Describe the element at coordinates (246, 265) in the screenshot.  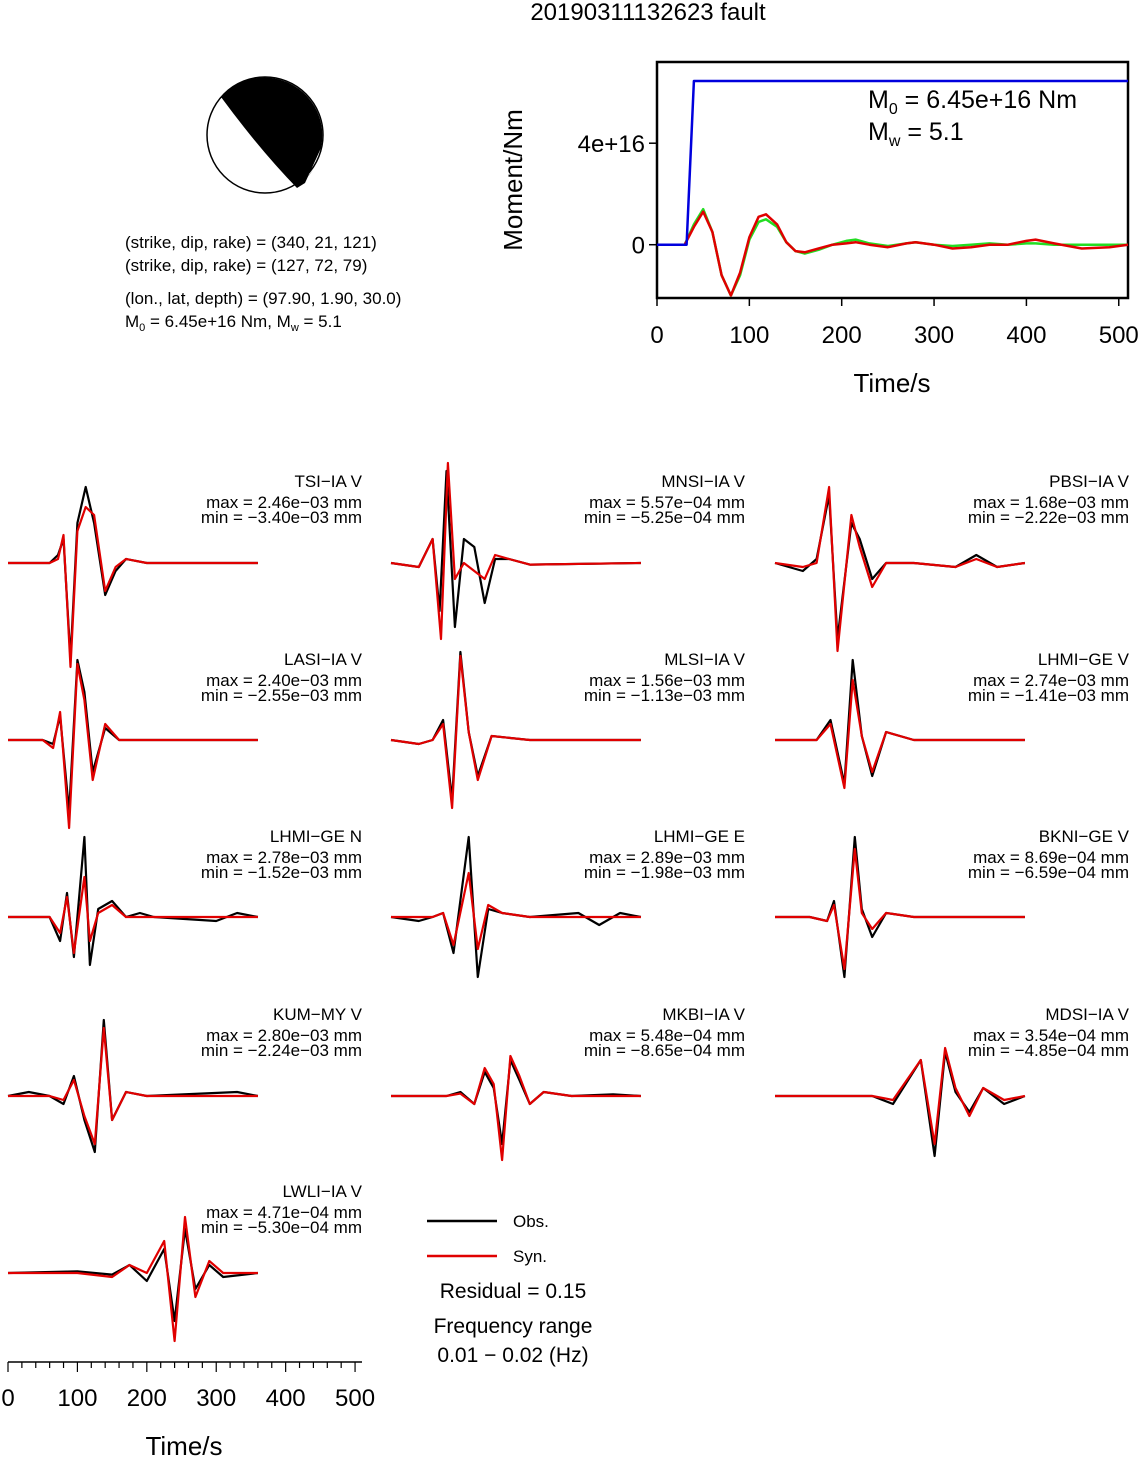
I see `mechanism-plane2: (strike, dip, rake) = (127, 72, 79)` at that location.